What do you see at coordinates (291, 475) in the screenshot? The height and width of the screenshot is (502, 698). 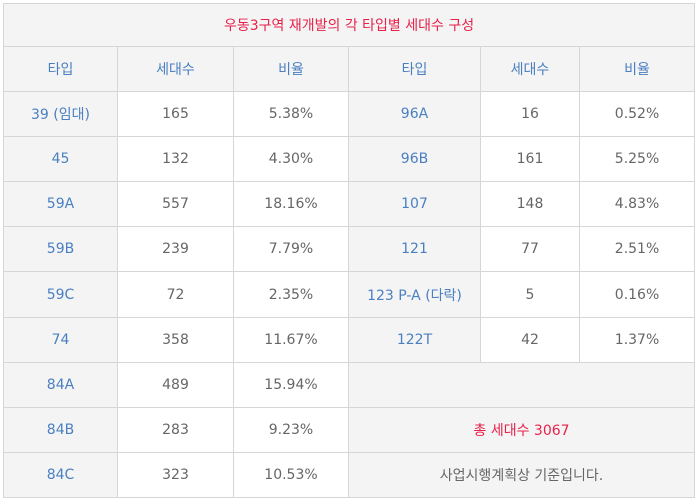 I see `ratio-cell: 10.53%` at bounding box center [291, 475].